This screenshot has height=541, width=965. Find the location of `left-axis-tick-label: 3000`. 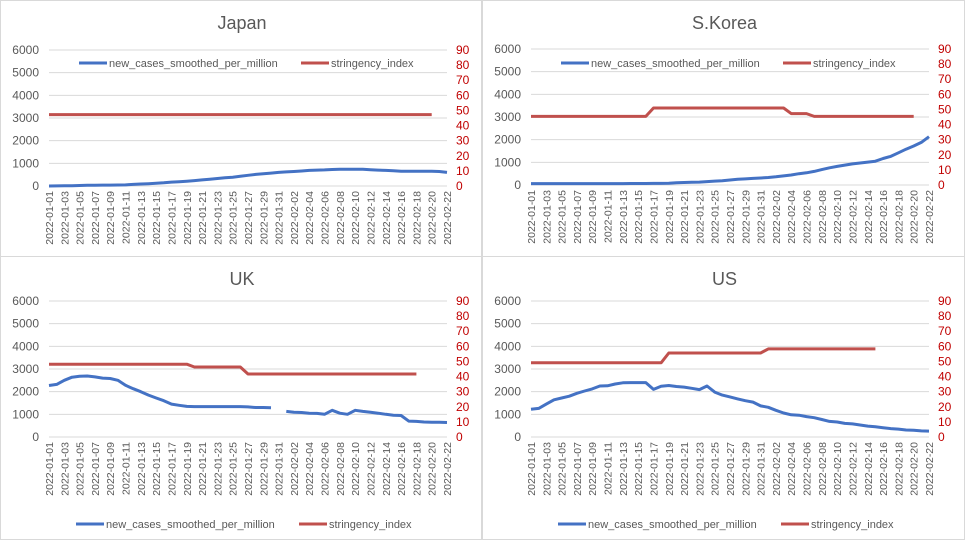

left-axis-tick-label: 3000 is located at coordinates (25, 118).